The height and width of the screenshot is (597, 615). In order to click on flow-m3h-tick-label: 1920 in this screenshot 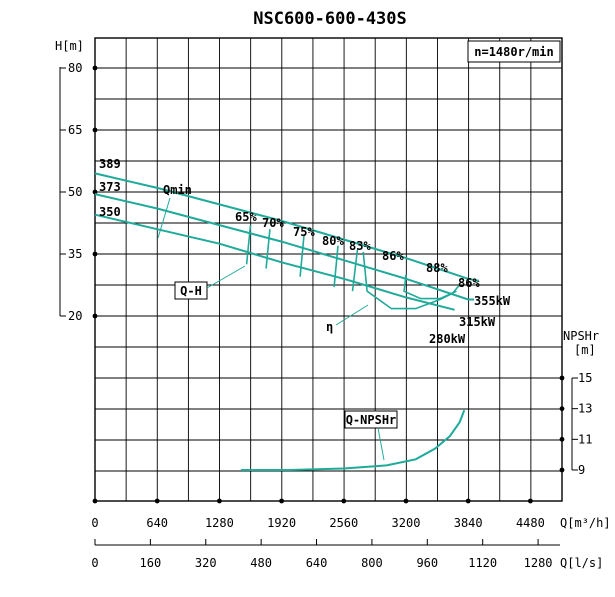, I will do `click(281, 523)`.